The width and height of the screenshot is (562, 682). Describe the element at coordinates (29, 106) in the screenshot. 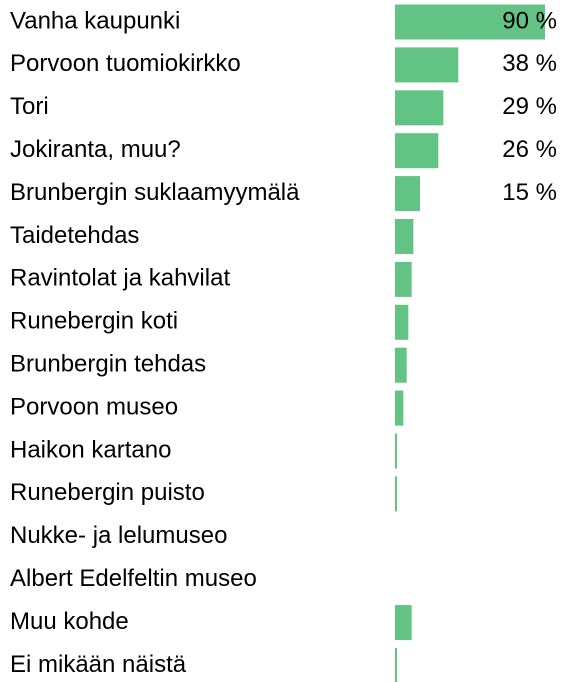

I see `category-label: Tori` at that location.